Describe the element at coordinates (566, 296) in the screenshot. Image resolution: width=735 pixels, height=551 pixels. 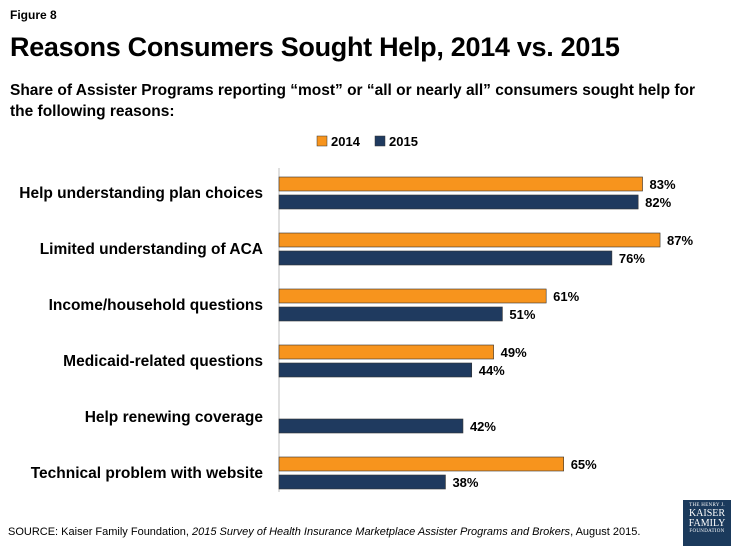
I see `data-label-2014: 61%` at that location.